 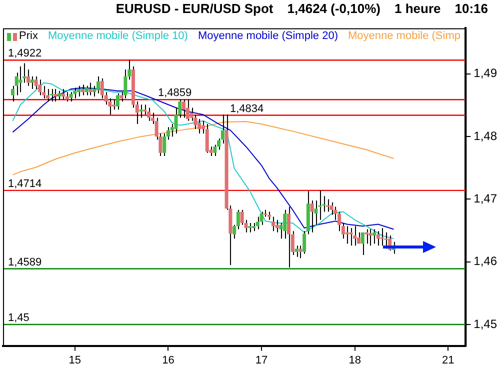 I want to click on x-tick-label: 15, so click(x=75, y=360).